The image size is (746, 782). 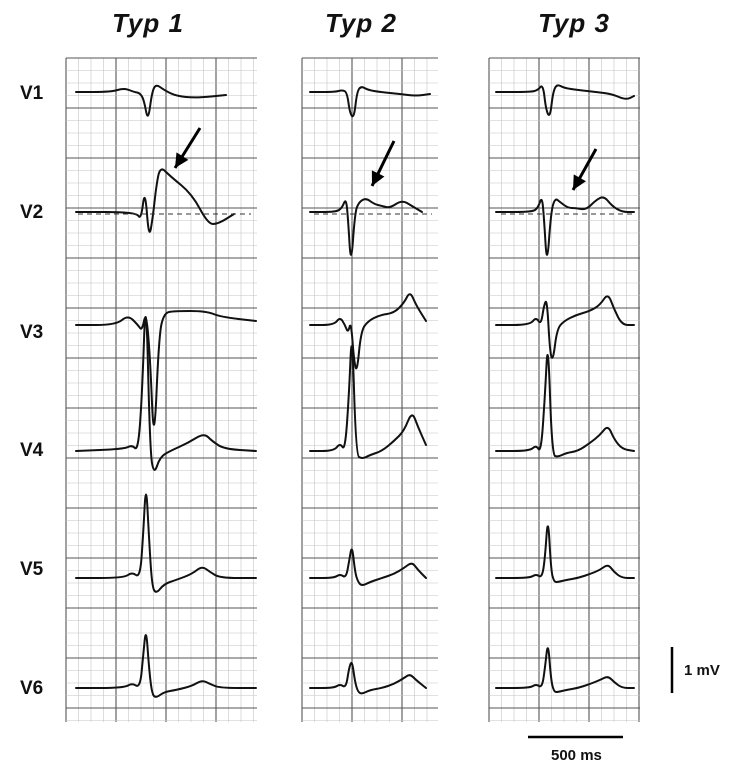 I want to click on lead-label-v1: V1, so click(x=32, y=93).